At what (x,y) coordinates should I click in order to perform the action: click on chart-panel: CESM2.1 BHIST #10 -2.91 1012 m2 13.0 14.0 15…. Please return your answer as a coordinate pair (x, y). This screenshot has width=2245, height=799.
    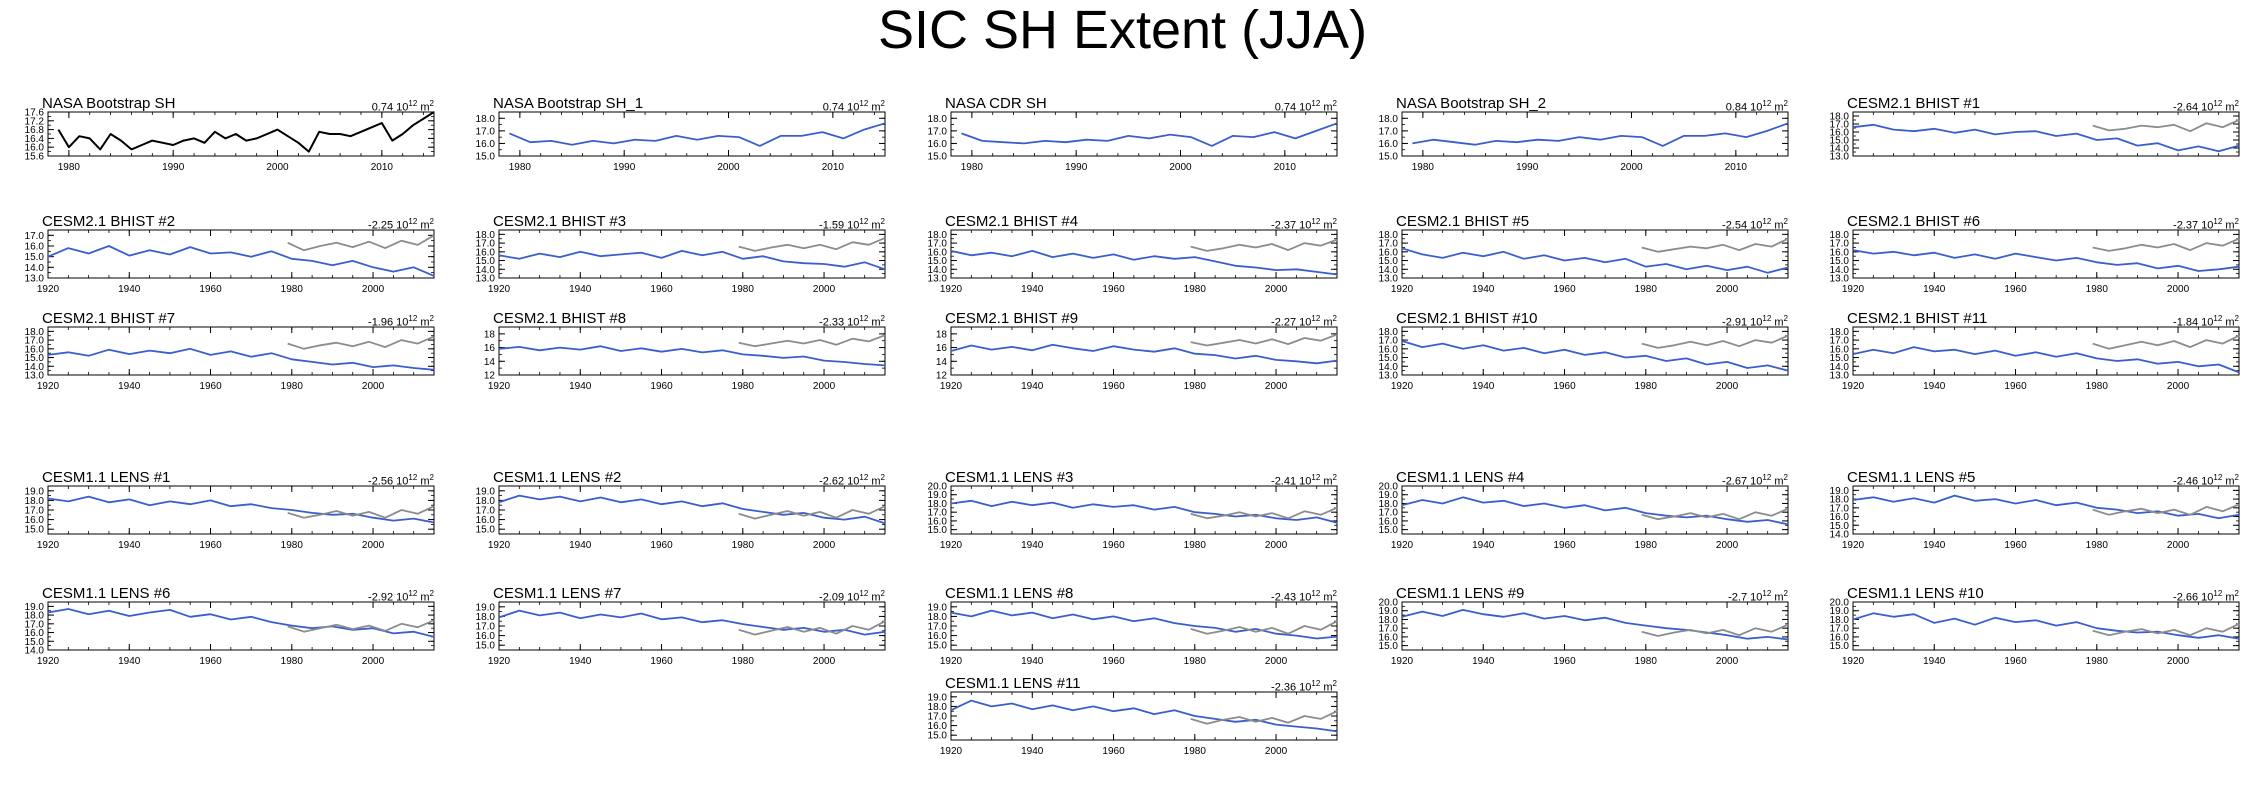
    Looking at the image, I should click on (1574, 356).